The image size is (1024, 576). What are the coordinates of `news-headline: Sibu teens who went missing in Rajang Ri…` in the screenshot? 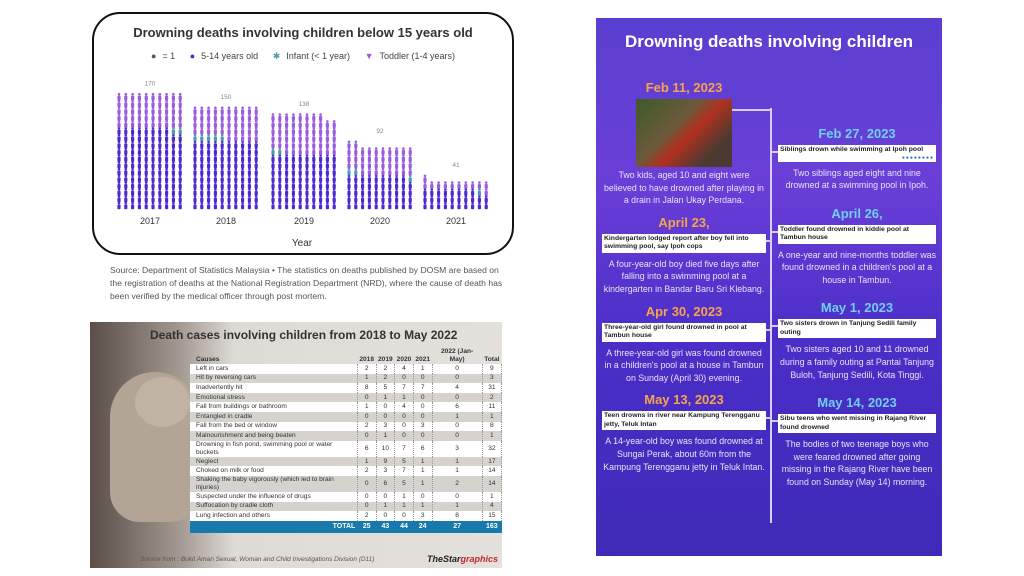 It's located at (857, 424).